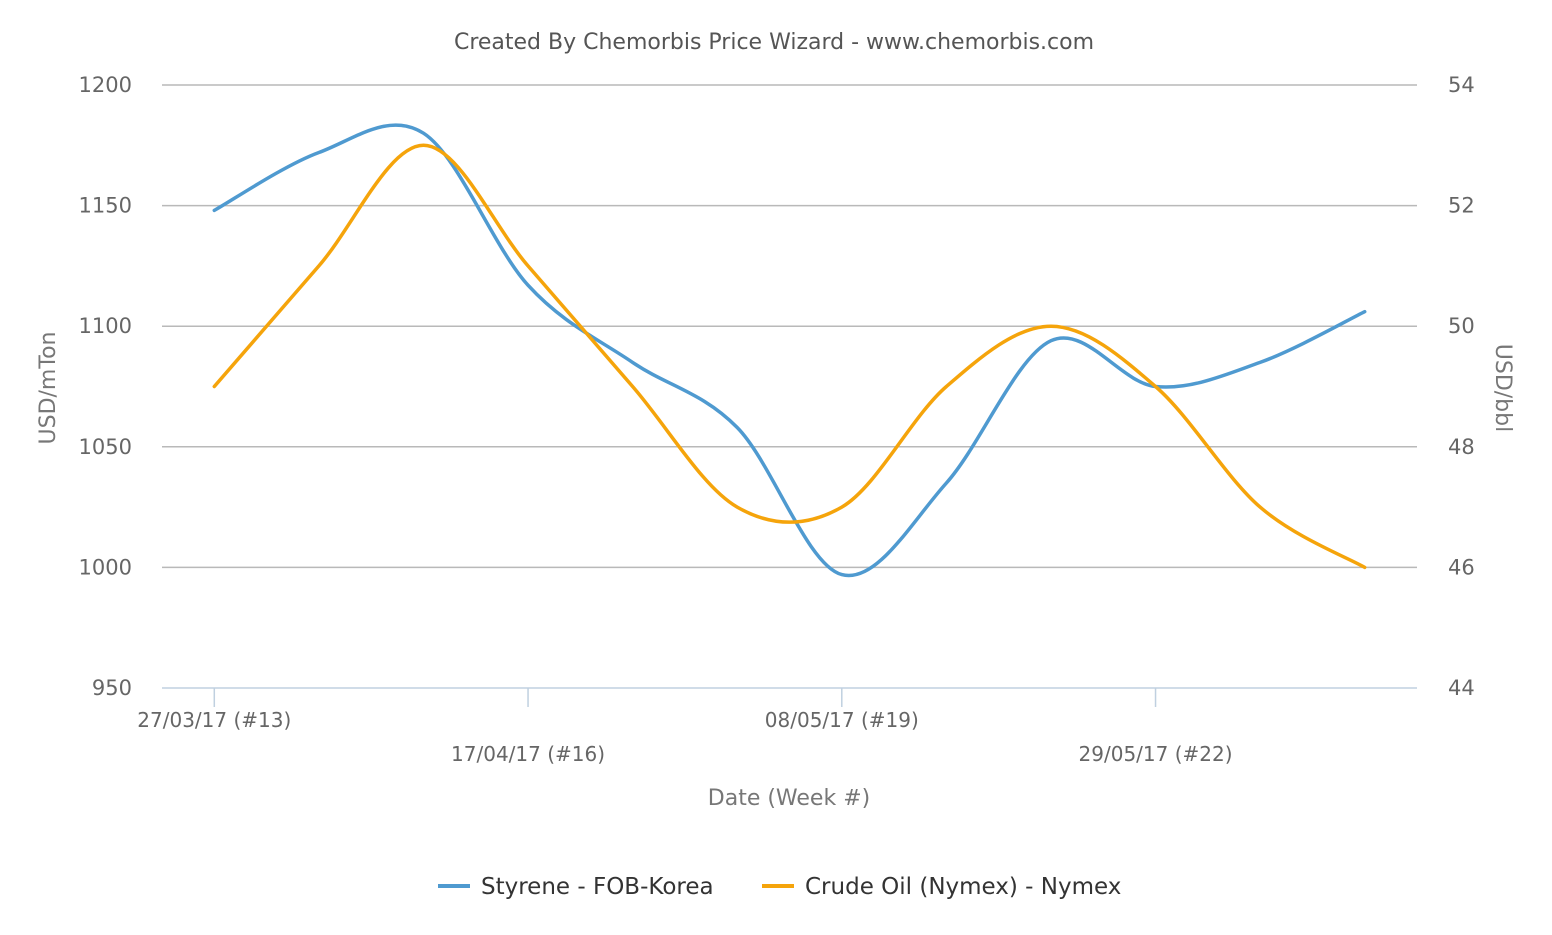 Image resolution: width=1552 pixels, height=935 pixels. I want to click on left-y-tick-label: 1150, so click(105, 206).